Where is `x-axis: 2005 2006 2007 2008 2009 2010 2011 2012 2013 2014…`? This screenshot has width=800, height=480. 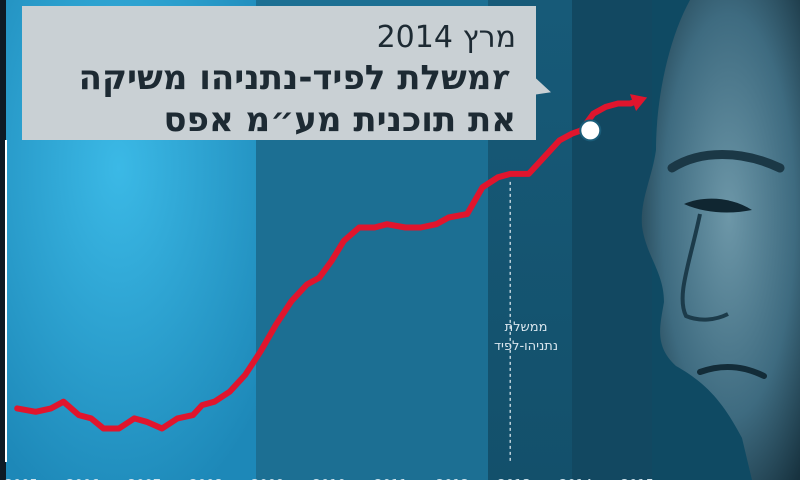
x-axis: 2005 2006 2007 2008 2009 2010 2011 2012 2013 2014… is located at coordinates (329, 479).